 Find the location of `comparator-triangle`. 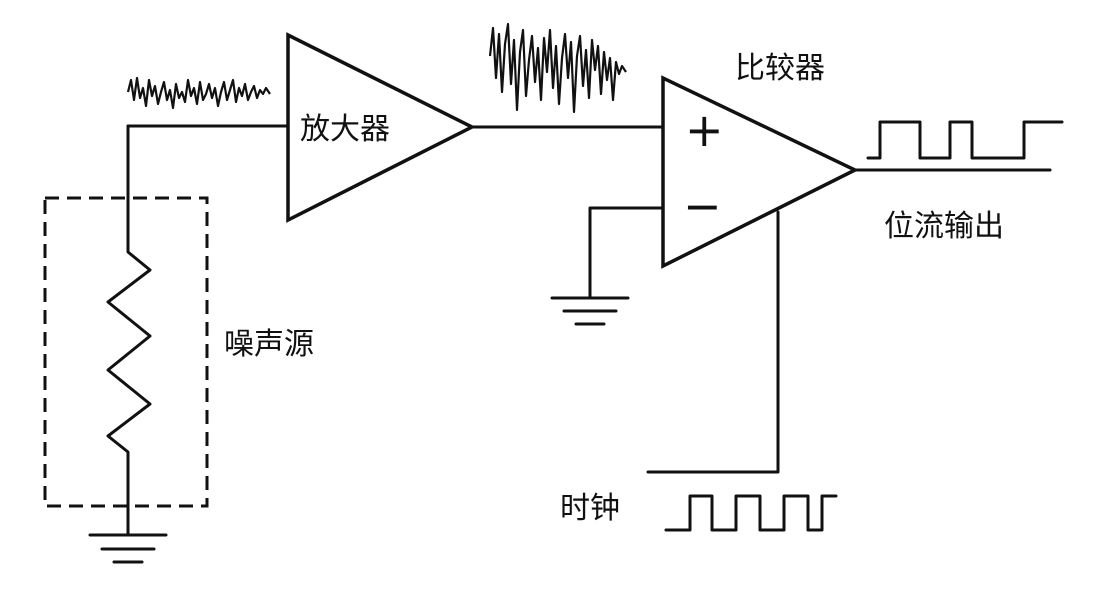

comparator-triangle is located at coordinates (760, 172).